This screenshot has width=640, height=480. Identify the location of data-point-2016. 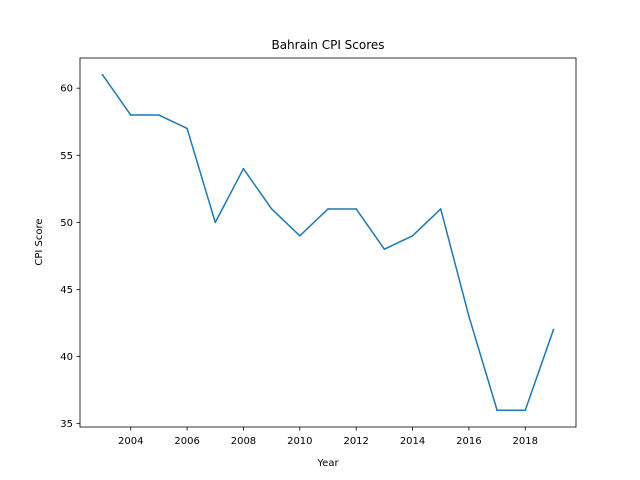
(469, 316).